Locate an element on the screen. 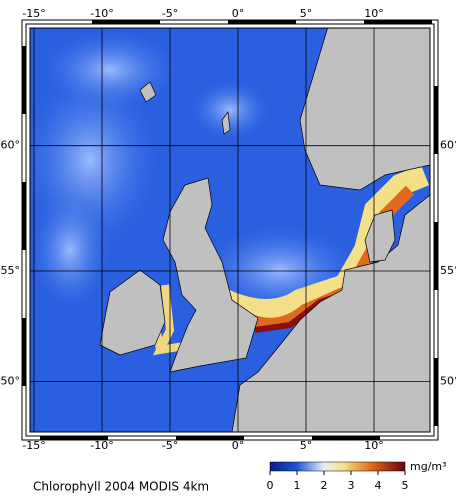 This screenshot has width=456, height=499. colorbar-tick-label: 1 is located at coordinates (297, 485).